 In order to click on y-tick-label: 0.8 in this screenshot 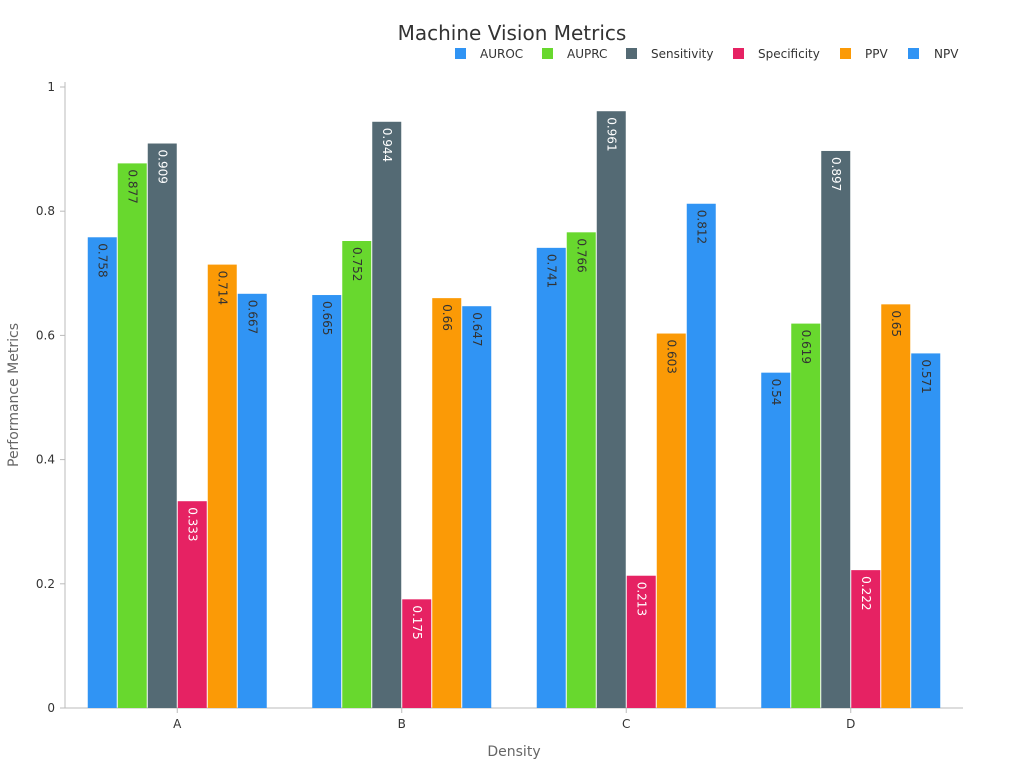, I will do `click(45, 211)`.